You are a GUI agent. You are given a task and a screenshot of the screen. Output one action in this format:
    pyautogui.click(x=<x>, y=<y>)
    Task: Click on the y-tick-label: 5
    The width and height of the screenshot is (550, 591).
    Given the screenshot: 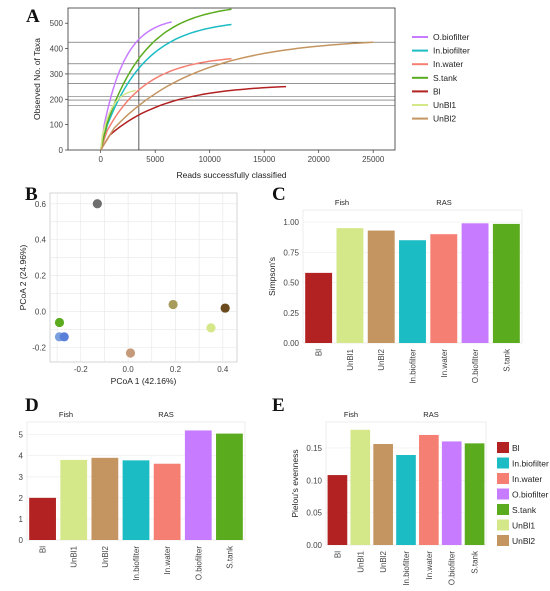 What is the action you would take?
    pyautogui.click(x=21, y=435)
    